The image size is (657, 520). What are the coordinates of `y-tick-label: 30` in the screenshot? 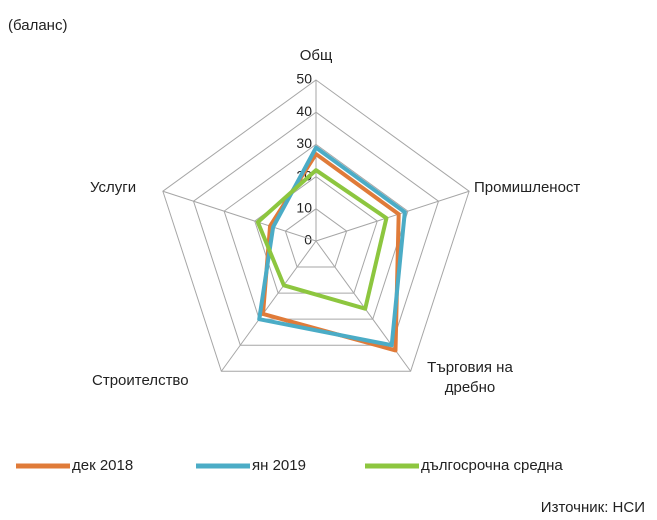 It's located at (304, 143).